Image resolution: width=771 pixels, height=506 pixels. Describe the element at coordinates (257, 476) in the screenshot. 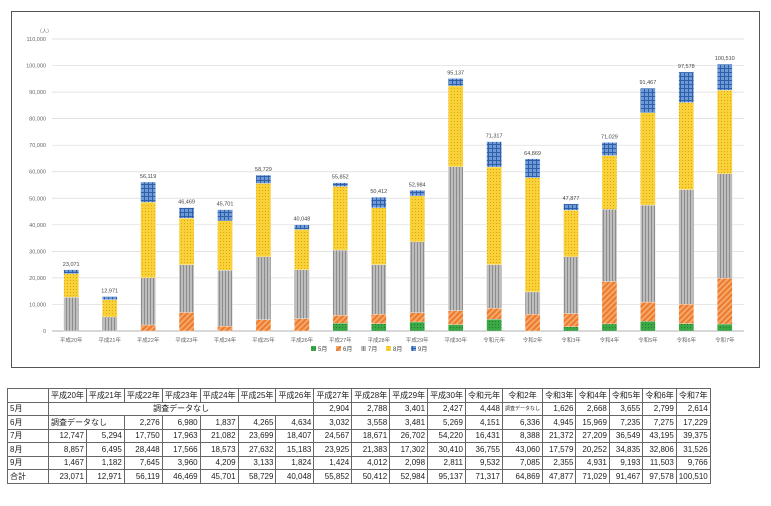

I see `table-cell: 58,729` at that location.